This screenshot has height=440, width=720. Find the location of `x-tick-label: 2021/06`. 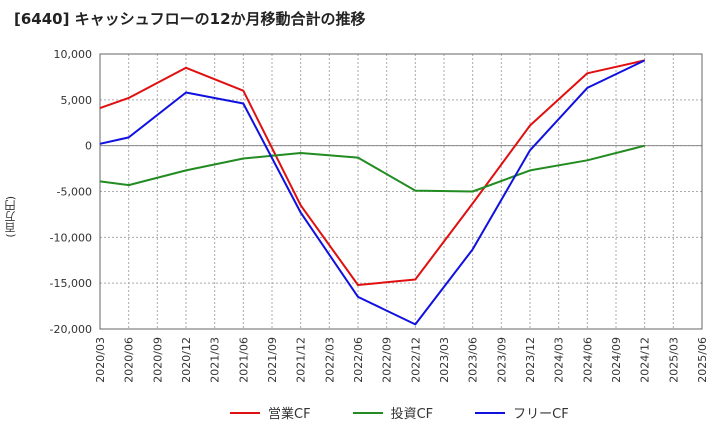

x-tick-label: 2021/06 is located at coordinates (243, 360).